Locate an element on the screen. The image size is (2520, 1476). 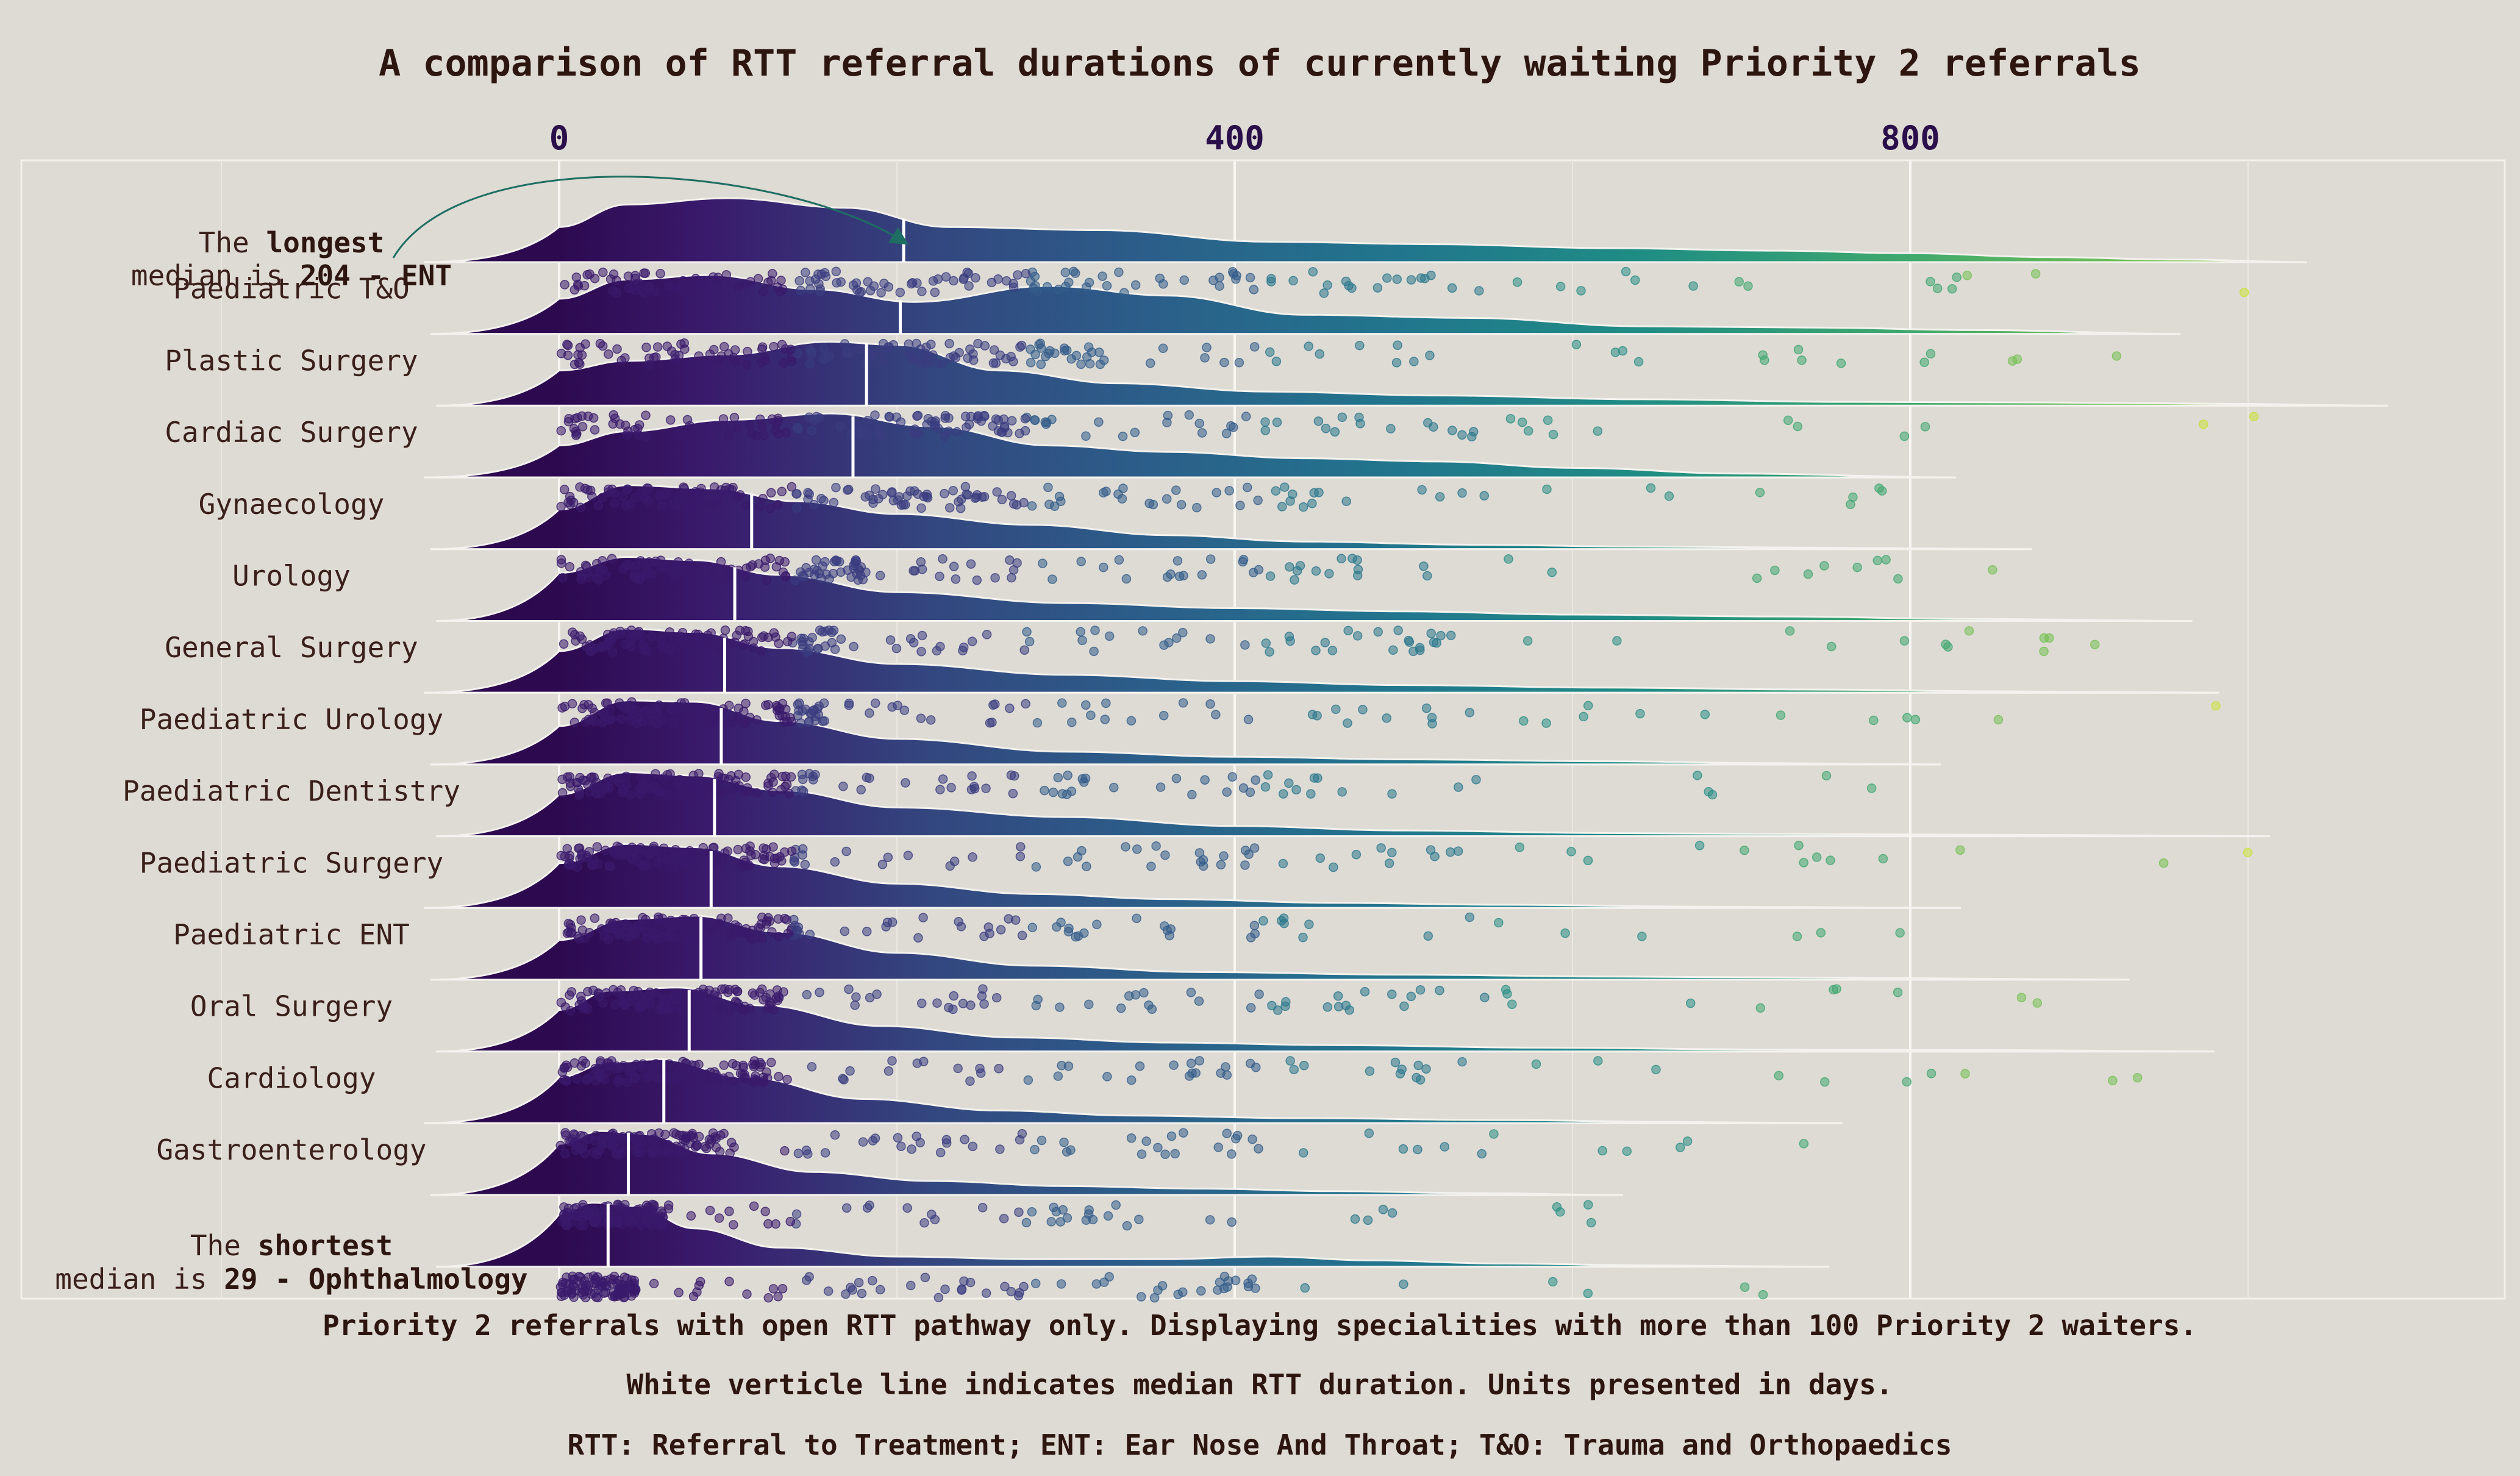
shortest-annotation-value: 29 - Ophthalmology is located at coordinates (376, 1279).